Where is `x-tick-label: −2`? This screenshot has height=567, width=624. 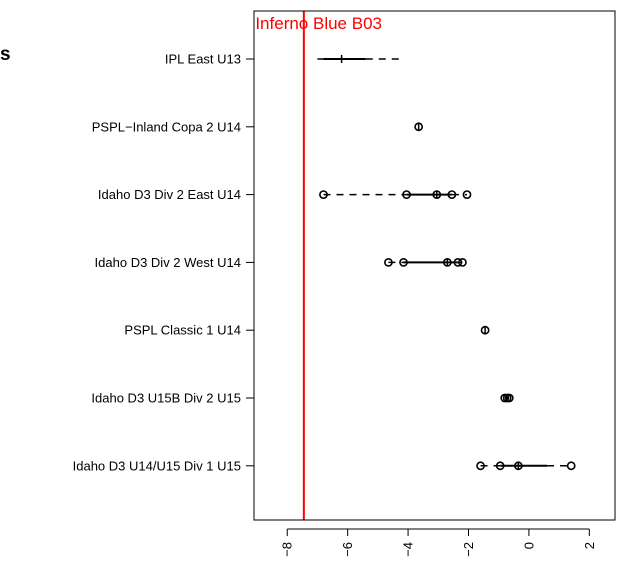
x-tick-label: −2 is located at coordinates (468, 549).